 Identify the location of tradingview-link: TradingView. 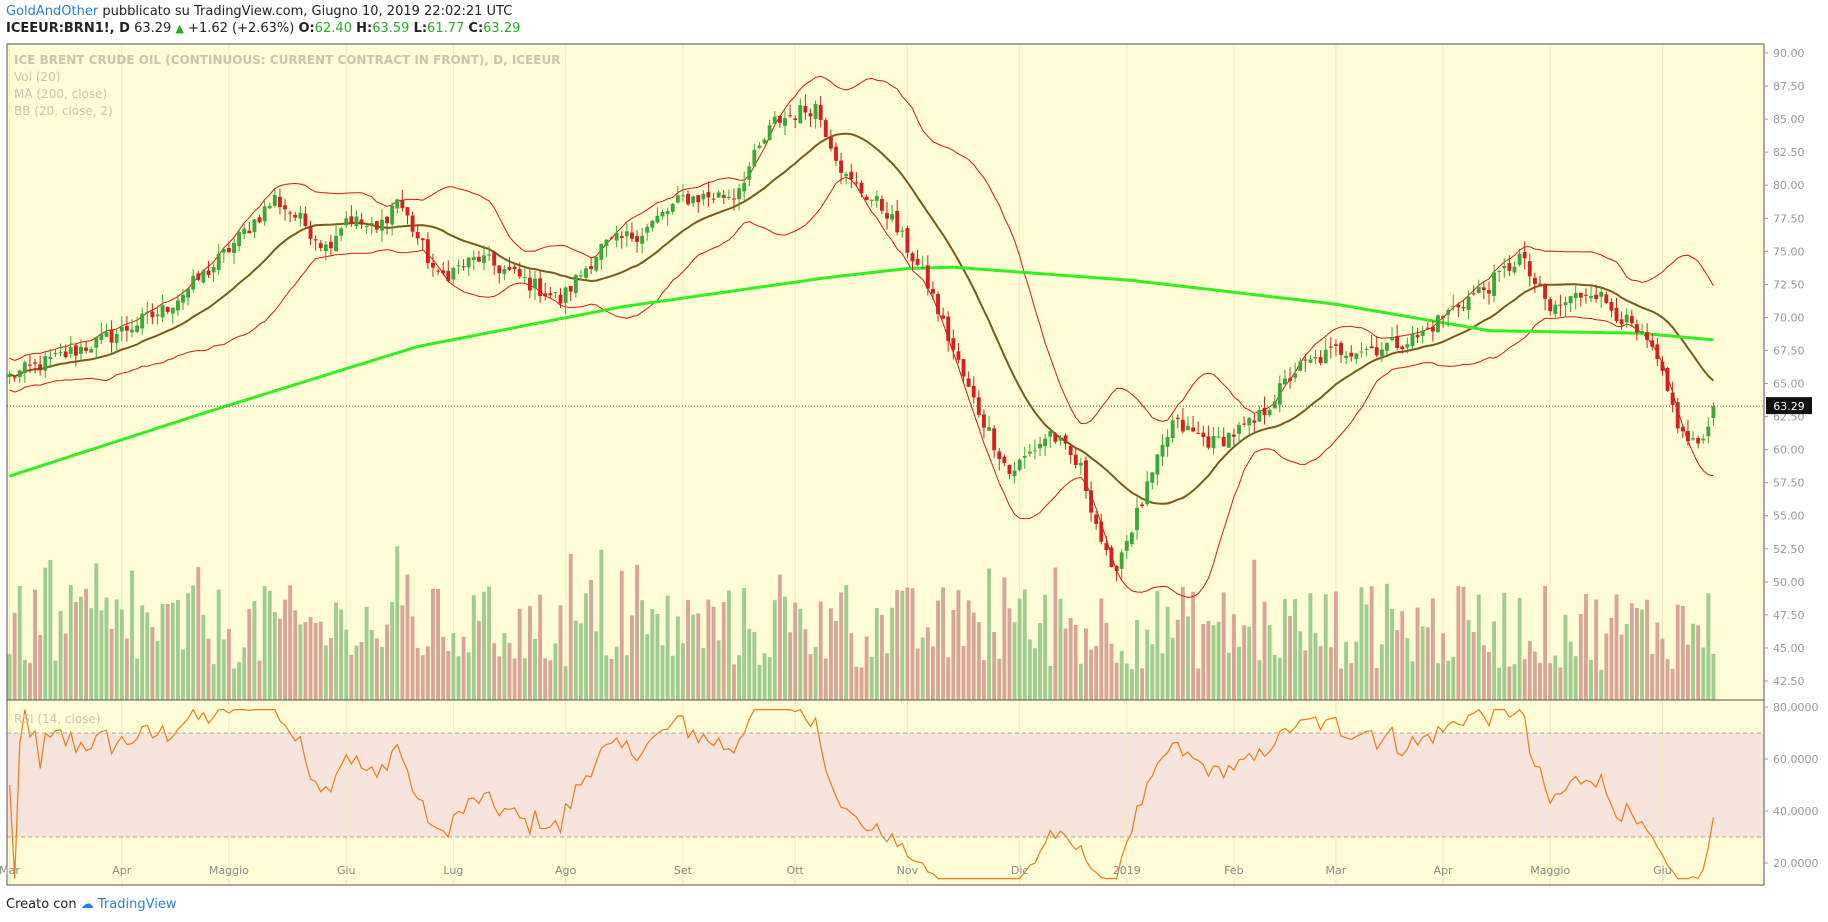
(137, 904).